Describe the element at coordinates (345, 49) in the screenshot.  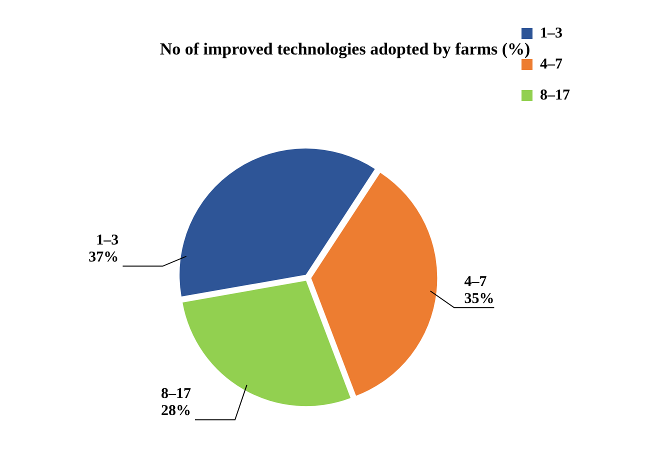
I see `text: No of improved technologies adopted by farms (%)` at that location.